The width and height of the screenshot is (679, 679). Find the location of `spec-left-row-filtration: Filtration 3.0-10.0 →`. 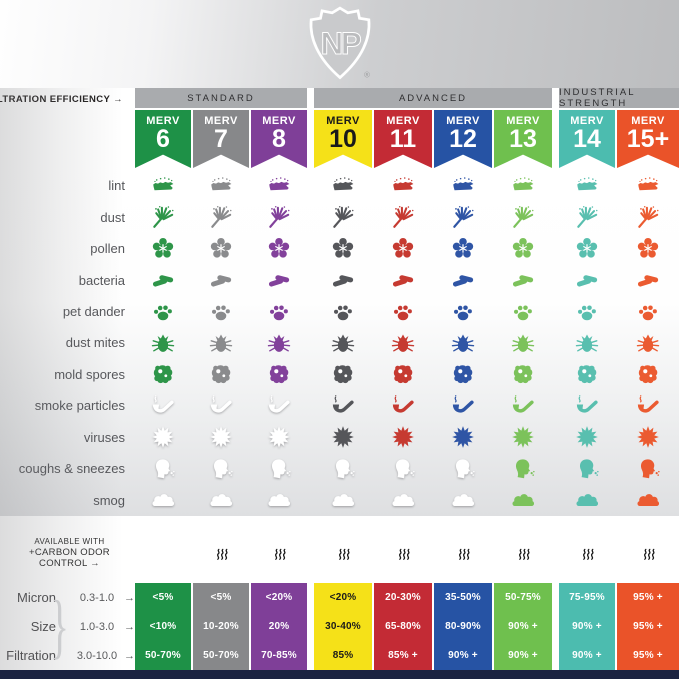

spec-left-row-filtration: Filtration 3.0-10.0 → is located at coordinates (67, 655).